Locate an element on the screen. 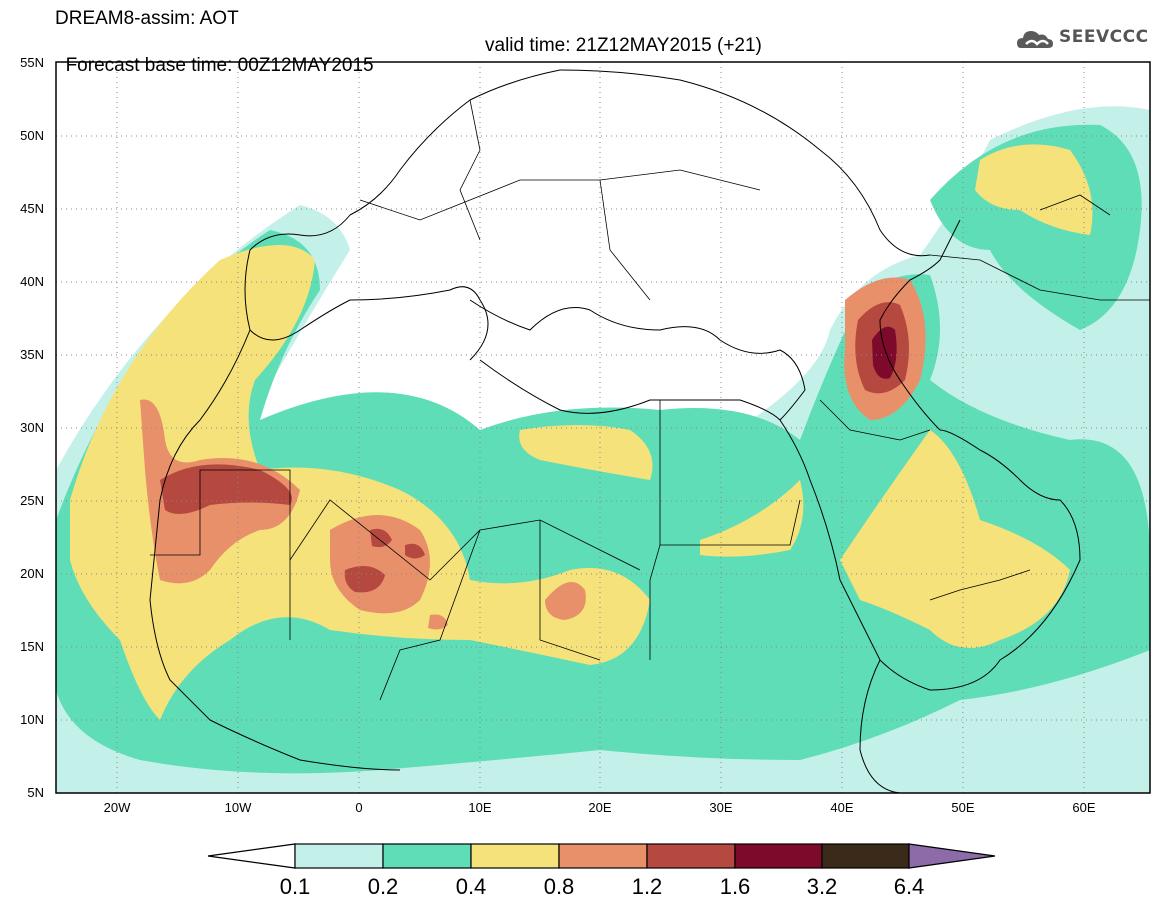  valid-time: valid time: 21Z12MAY2015 (+21) is located at coordinates (623, 45).